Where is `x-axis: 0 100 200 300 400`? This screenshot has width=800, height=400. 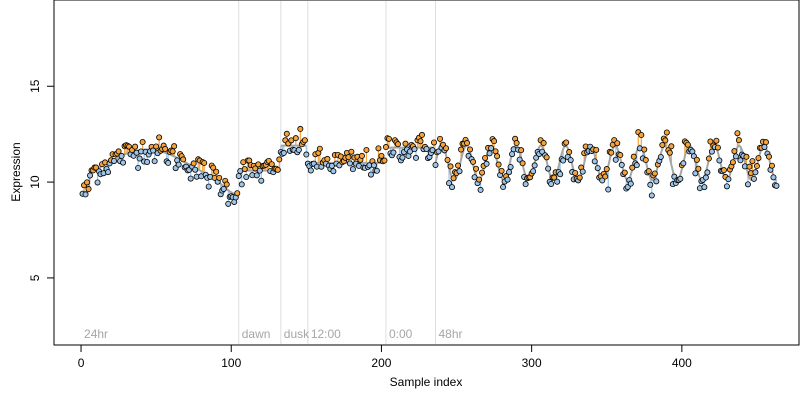 x-axis: 0 100 200 300 400 is located at coordinates (385, 357).